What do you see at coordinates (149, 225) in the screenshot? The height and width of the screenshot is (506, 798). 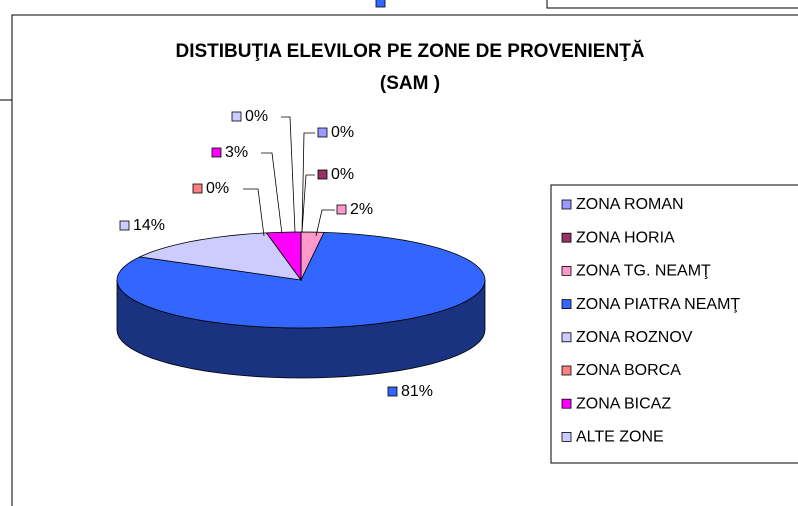 I see `data-label: 14%` at bounding box center [149, 225].